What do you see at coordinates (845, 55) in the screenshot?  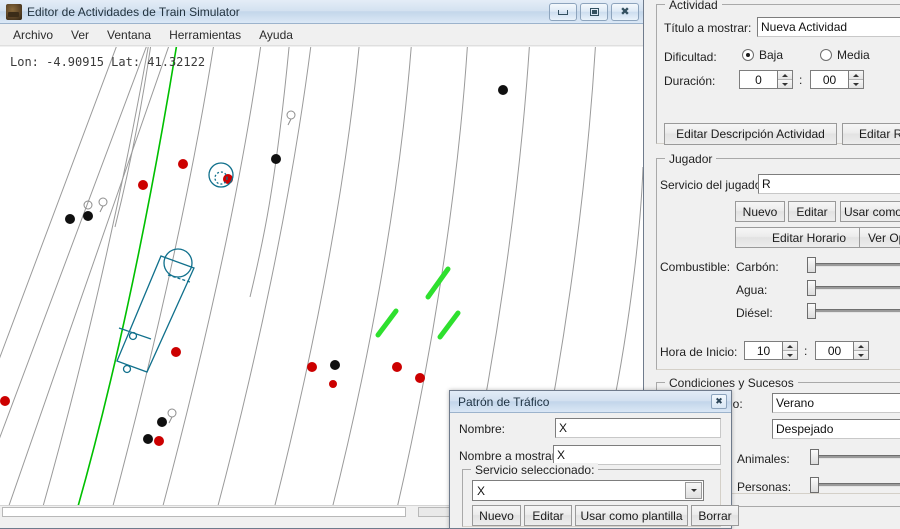 I see `difficulty-option-media: Media` at bounding box center [845, 55].